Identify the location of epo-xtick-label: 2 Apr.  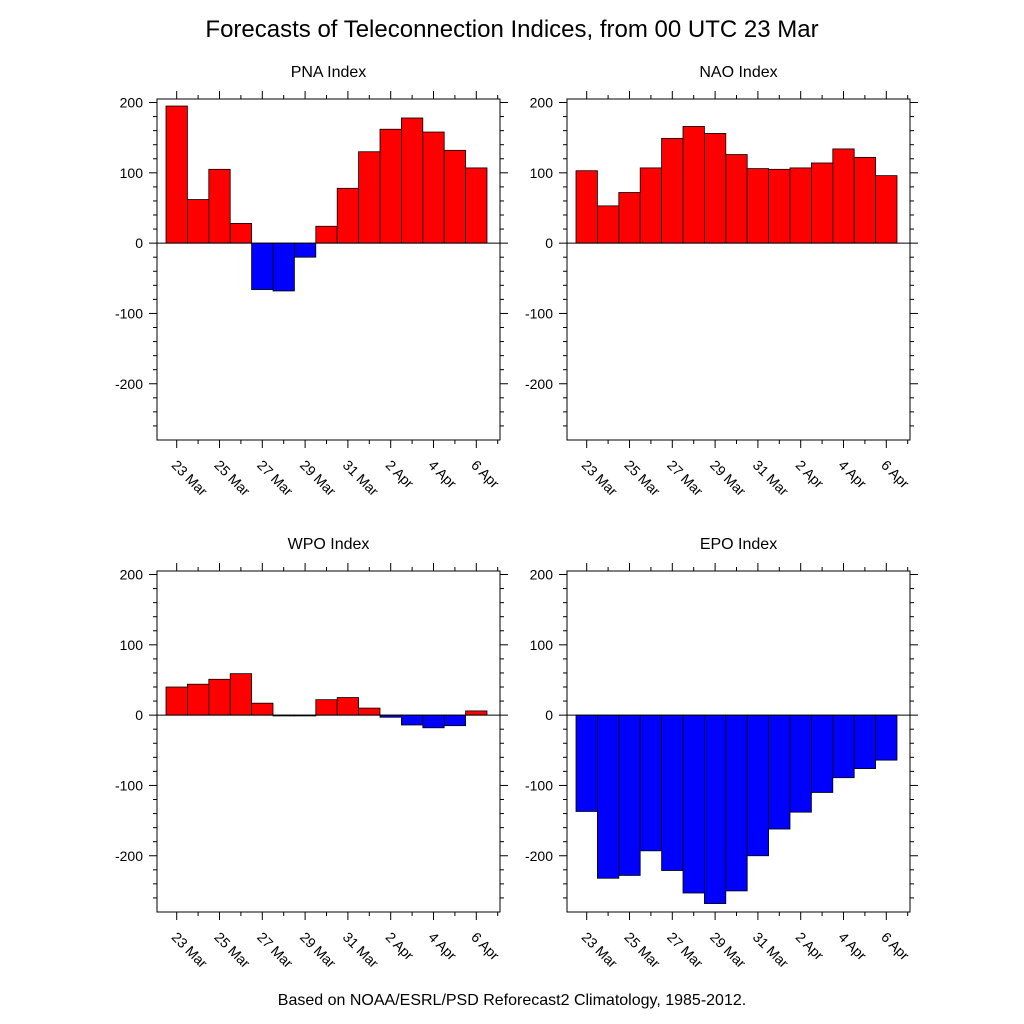
(810, 946).